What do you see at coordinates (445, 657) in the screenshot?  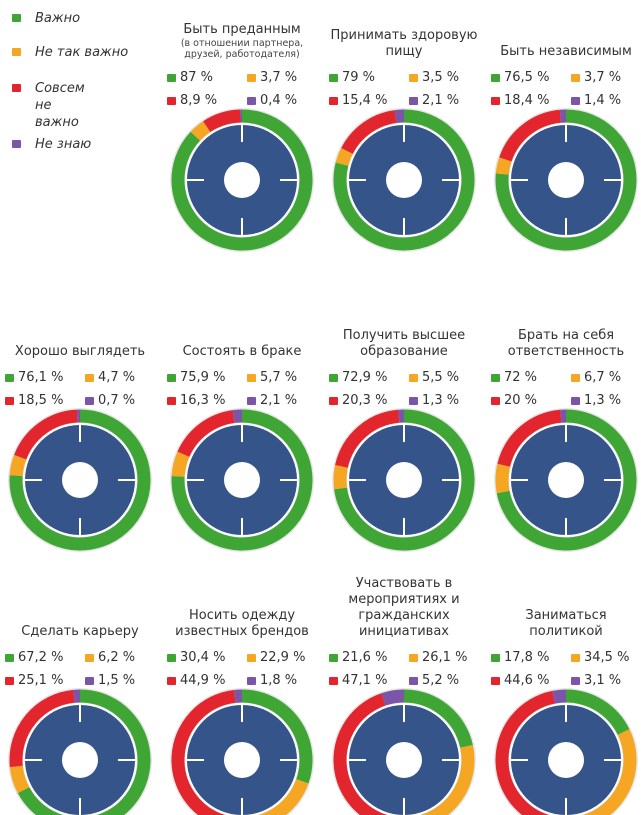 I see `value-label: 26,1 %` at bounding box center [445, 657].